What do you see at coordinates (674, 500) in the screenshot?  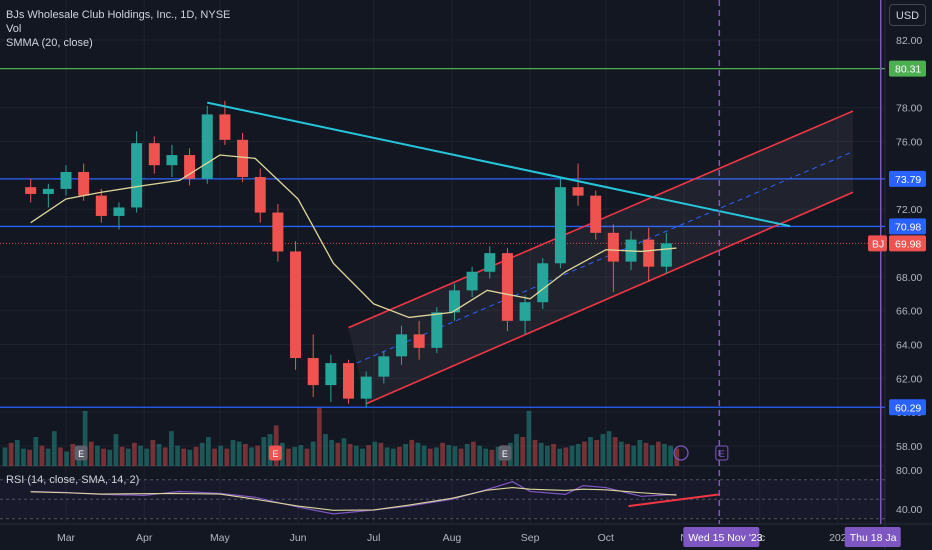 I see `rsi-trendline` at bounding box center [674, 500].